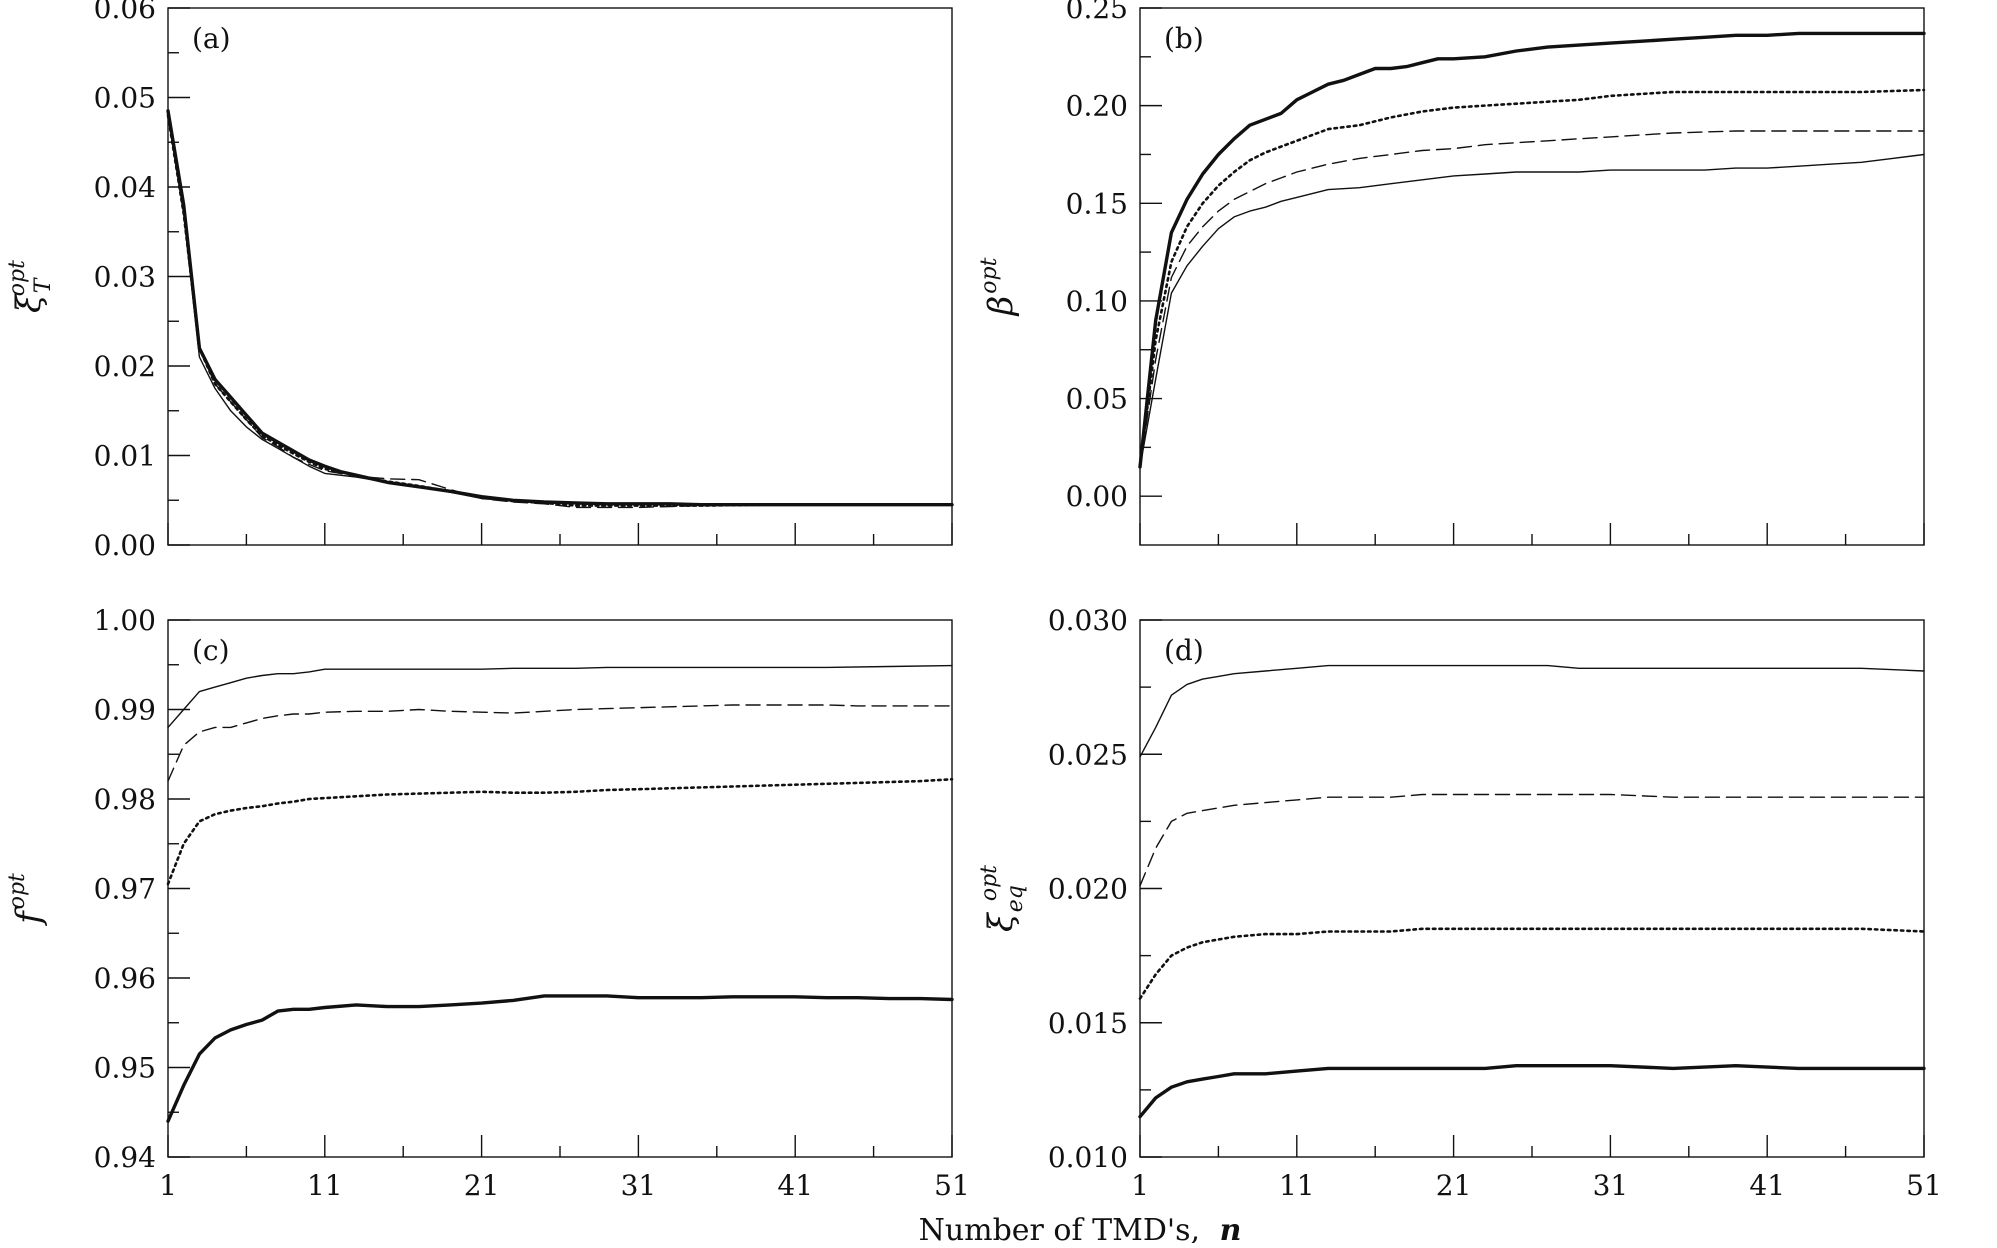 This screenshot has width=1997, height=1248. I want to click on panel-b-y-tick-label: 0.05, so click(1097, 399).